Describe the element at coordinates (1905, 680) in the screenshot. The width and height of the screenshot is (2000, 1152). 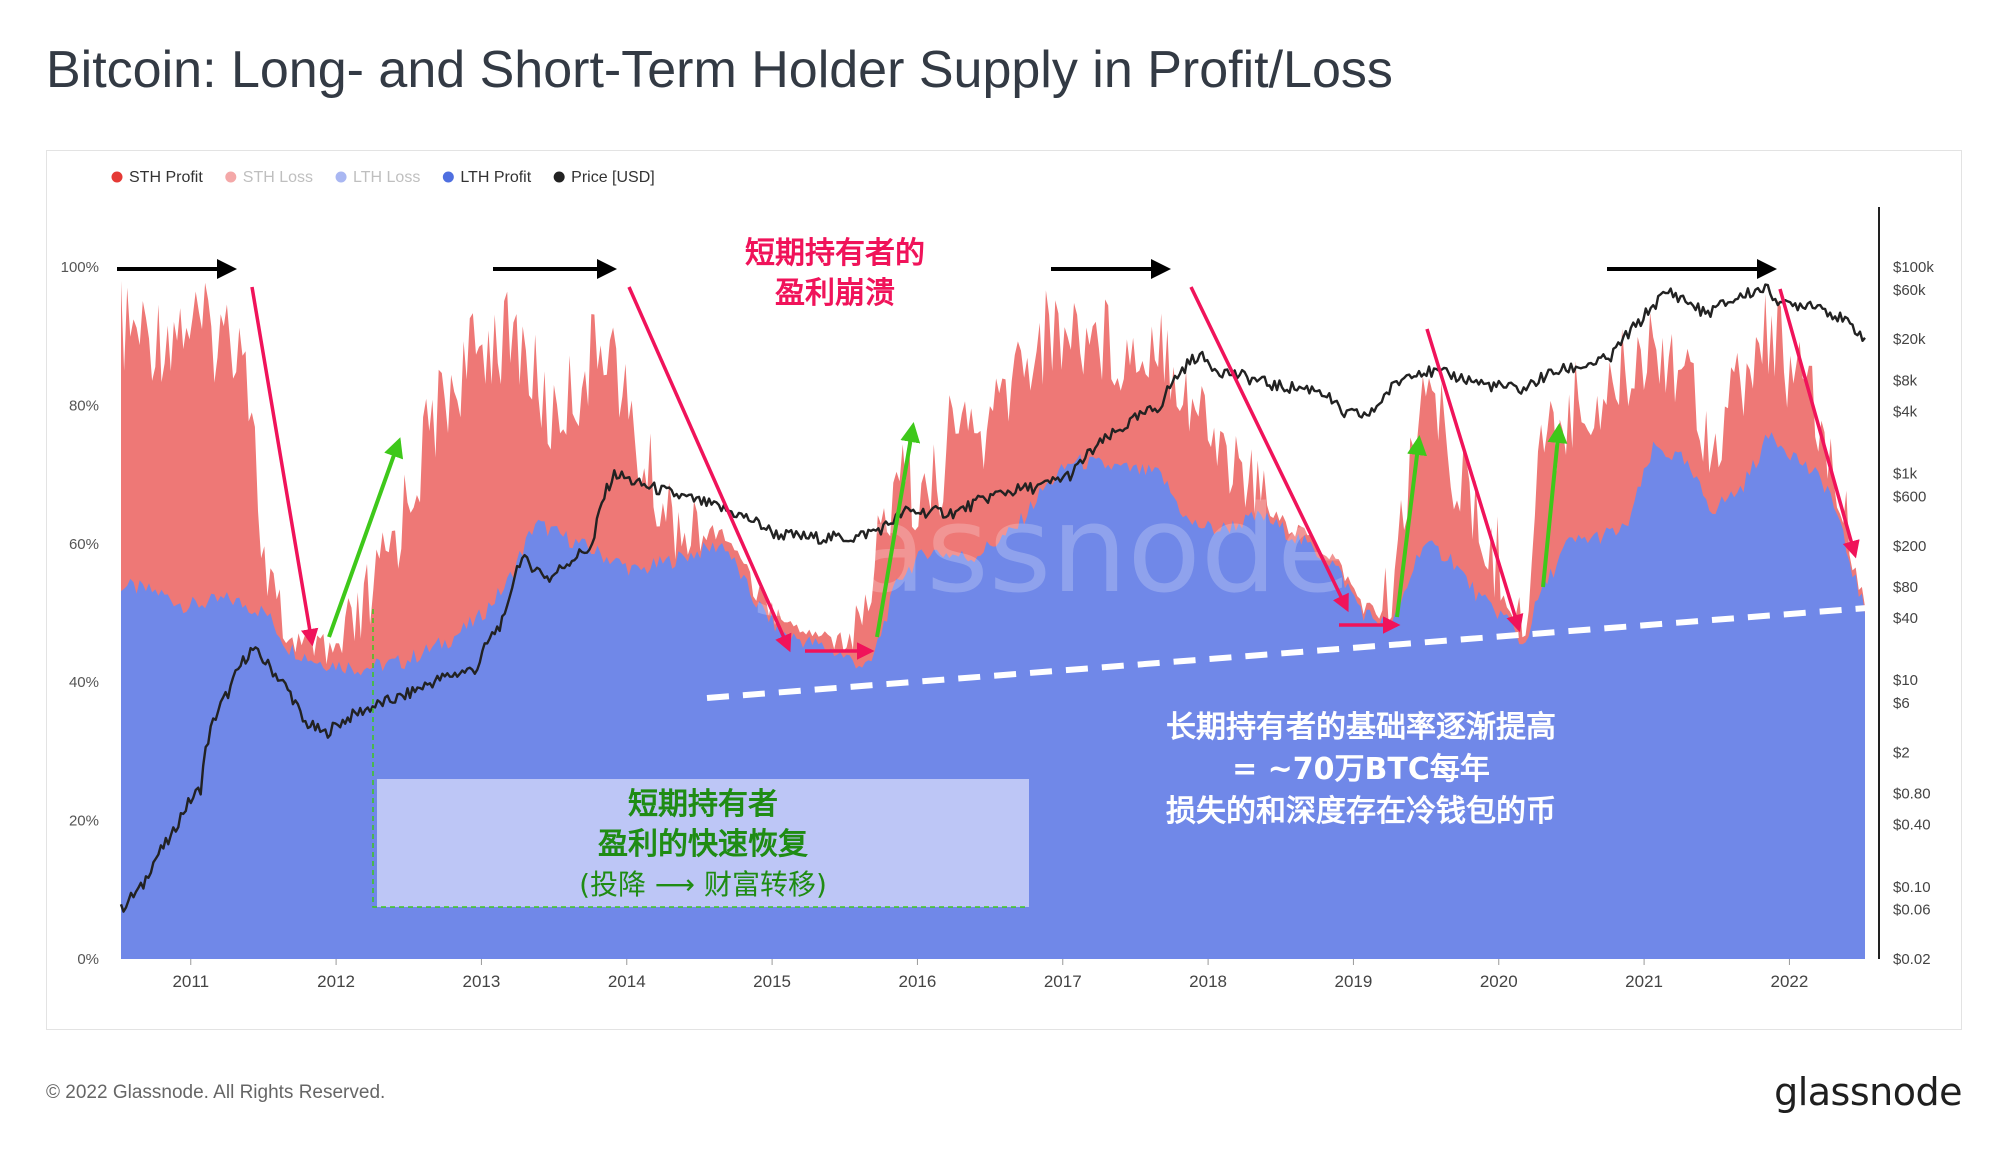
I see `y-right-tick-label: $10` at that location.